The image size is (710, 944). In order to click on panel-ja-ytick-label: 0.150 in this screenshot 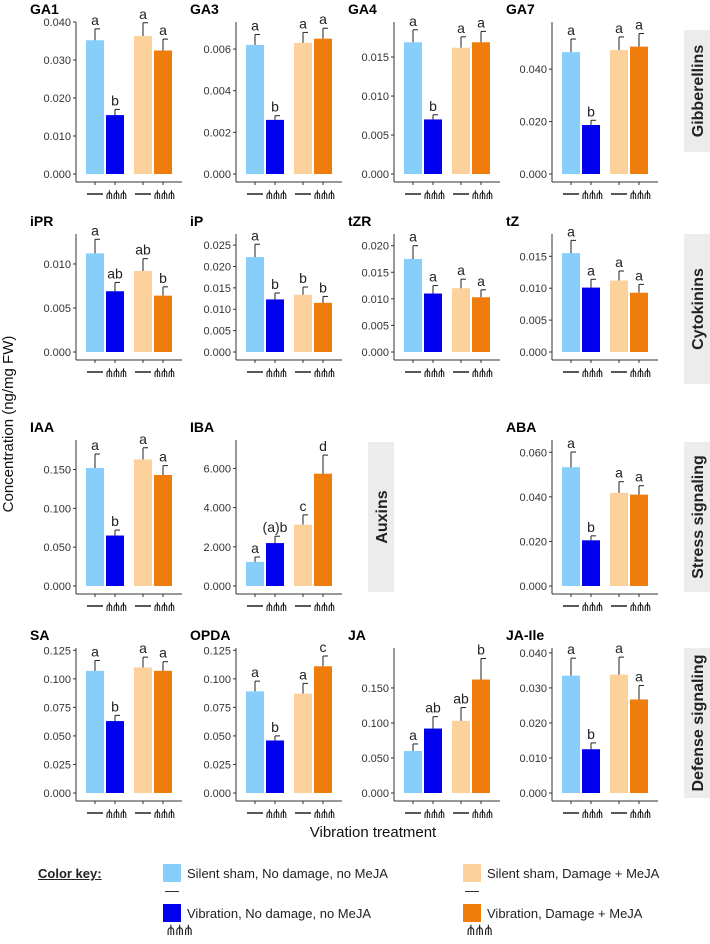, I will do `click(375, 689)`.